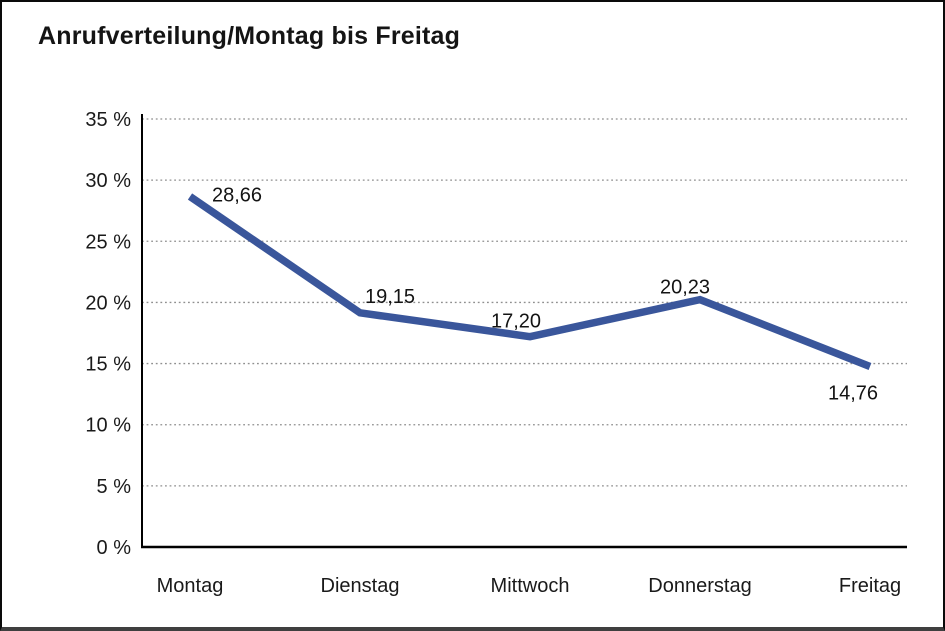 This screenshot has width=945, height=631. Describe the element at coordinates (870, 586) in the screenshot. I see `x-axis-label: Freitag` at that location.